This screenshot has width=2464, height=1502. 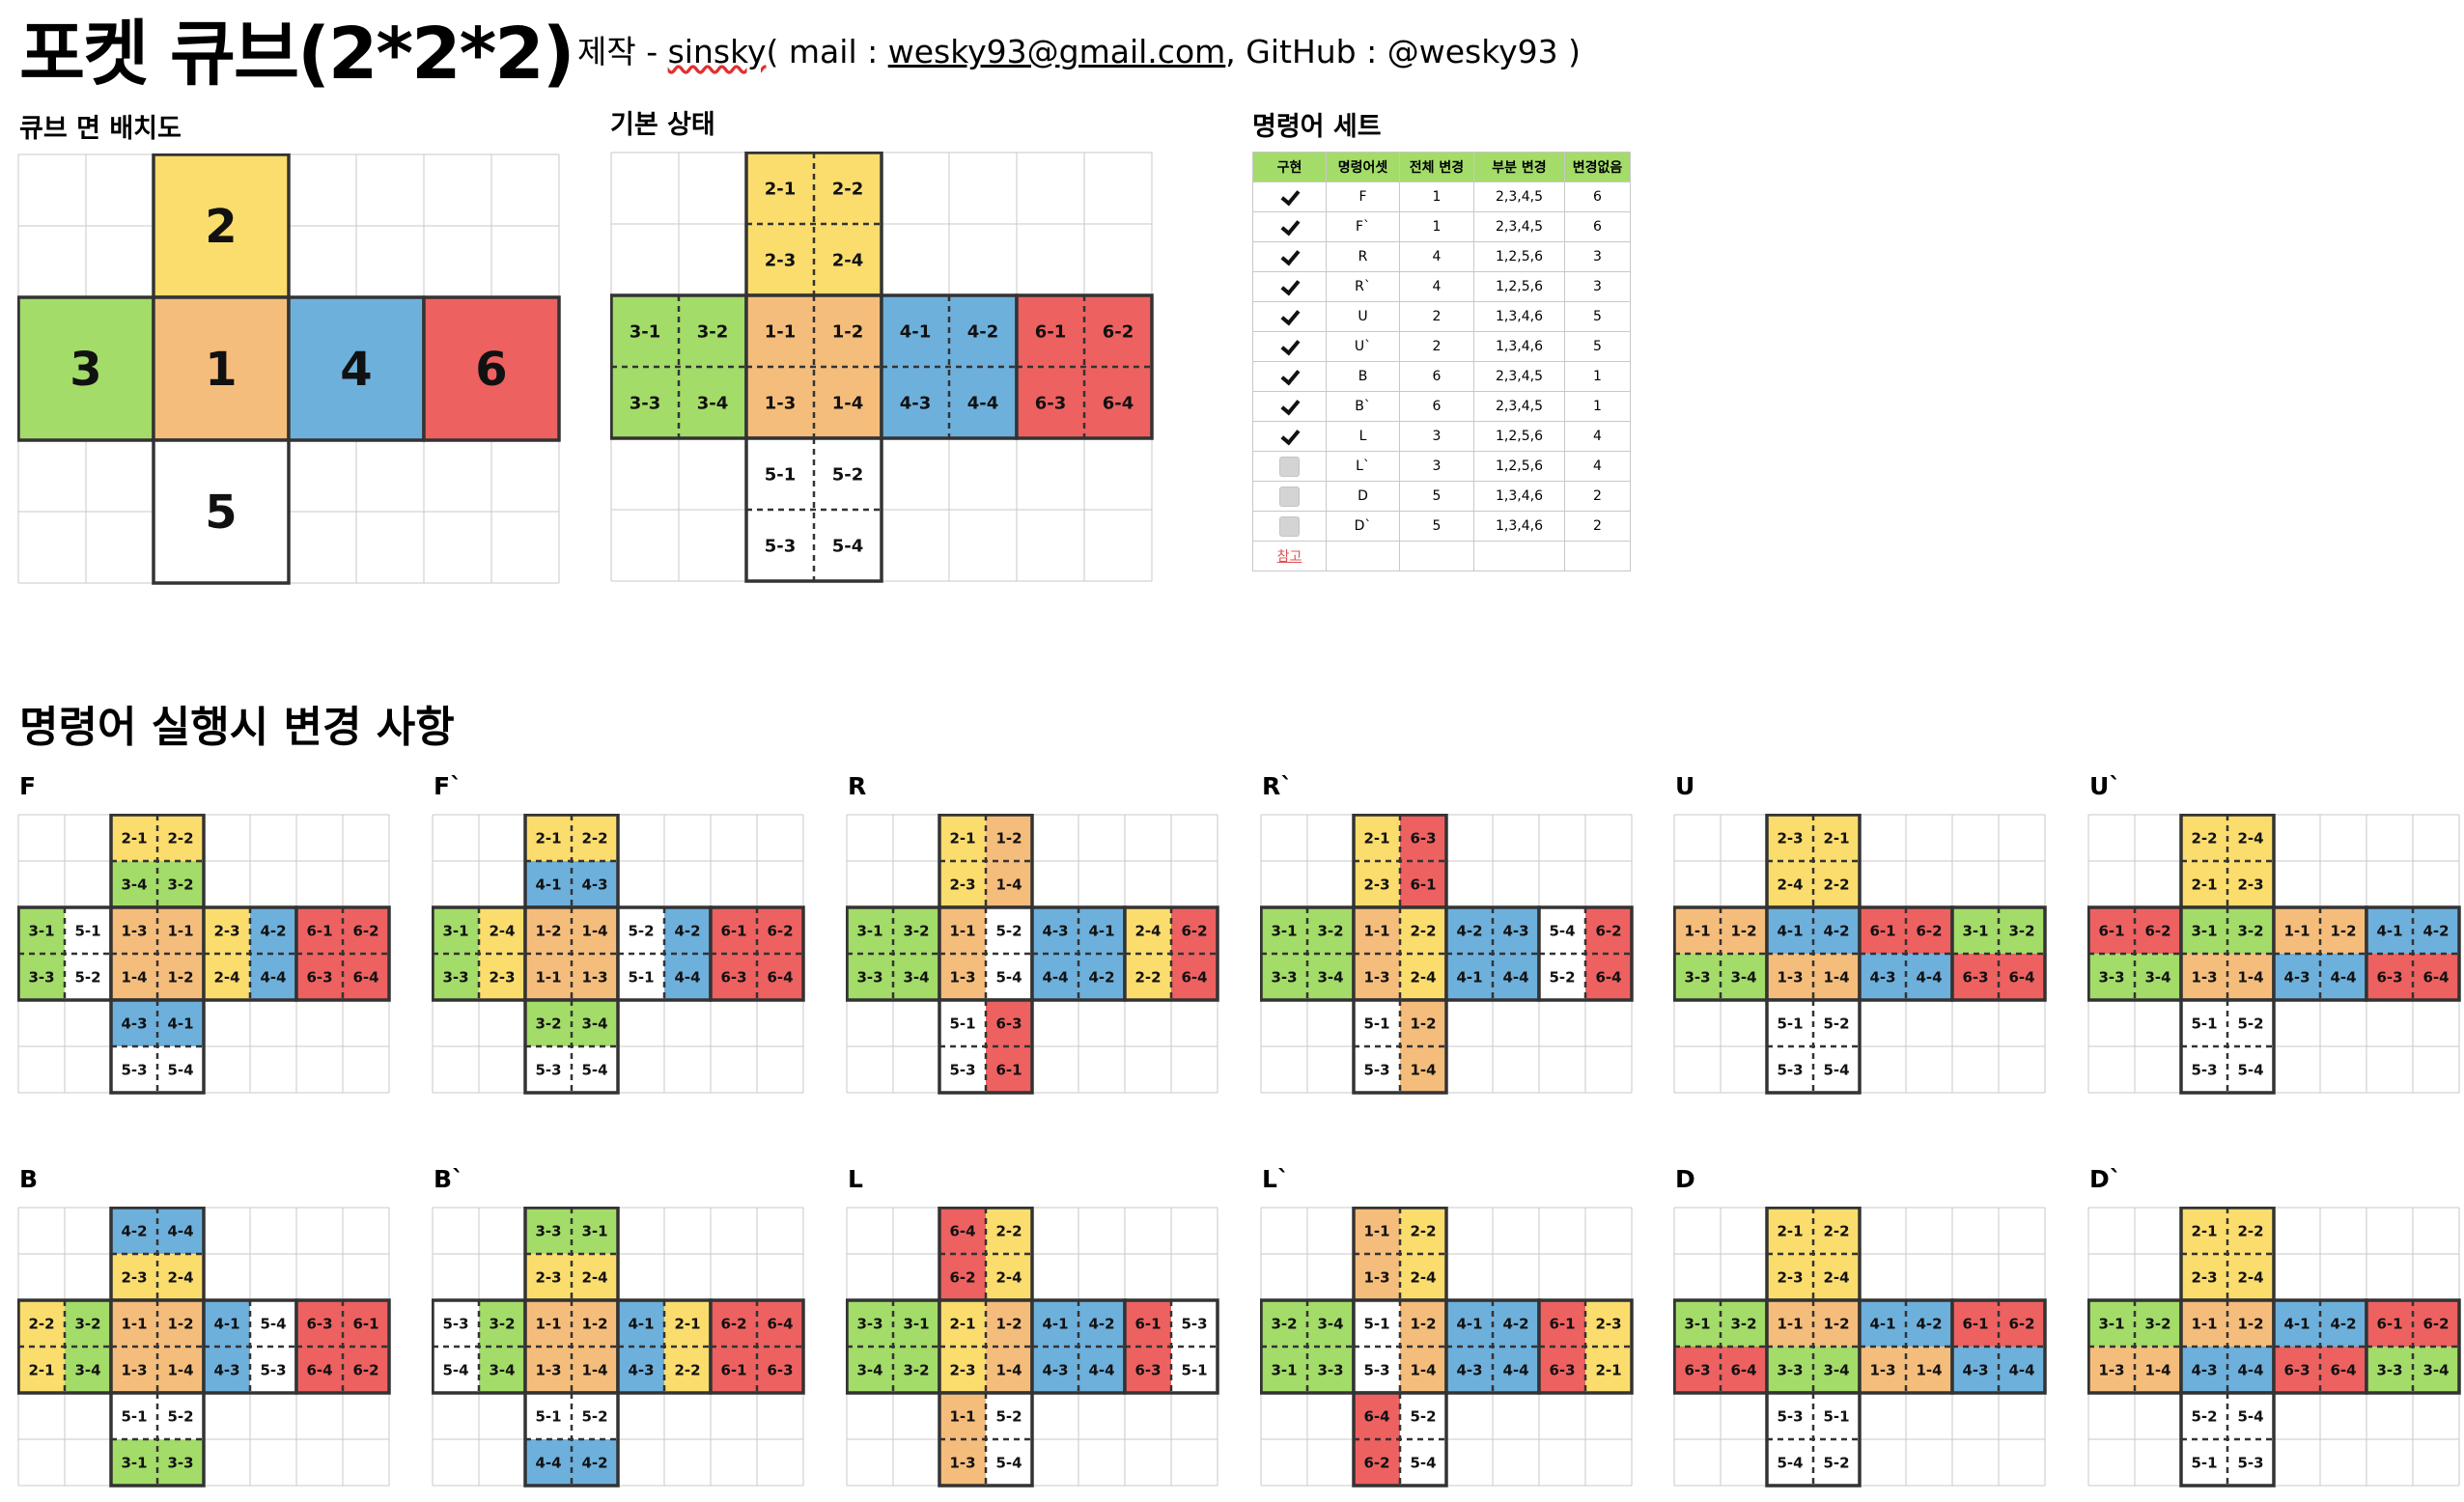 I want to click on cmd-sticker-bottom-1: 5-2, so click(x=2204, y=1416).